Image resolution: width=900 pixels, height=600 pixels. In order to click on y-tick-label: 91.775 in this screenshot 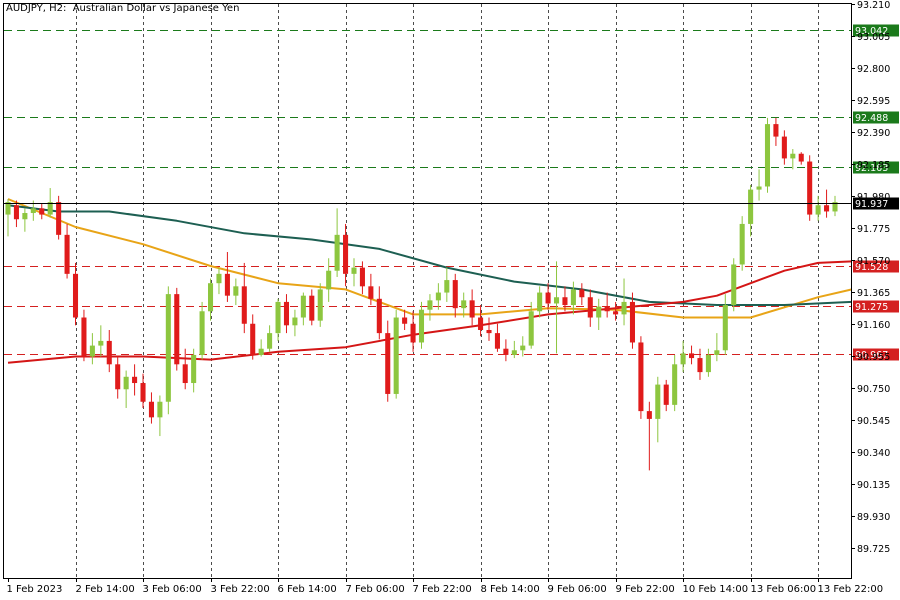, I will do `click(873, 229)`.